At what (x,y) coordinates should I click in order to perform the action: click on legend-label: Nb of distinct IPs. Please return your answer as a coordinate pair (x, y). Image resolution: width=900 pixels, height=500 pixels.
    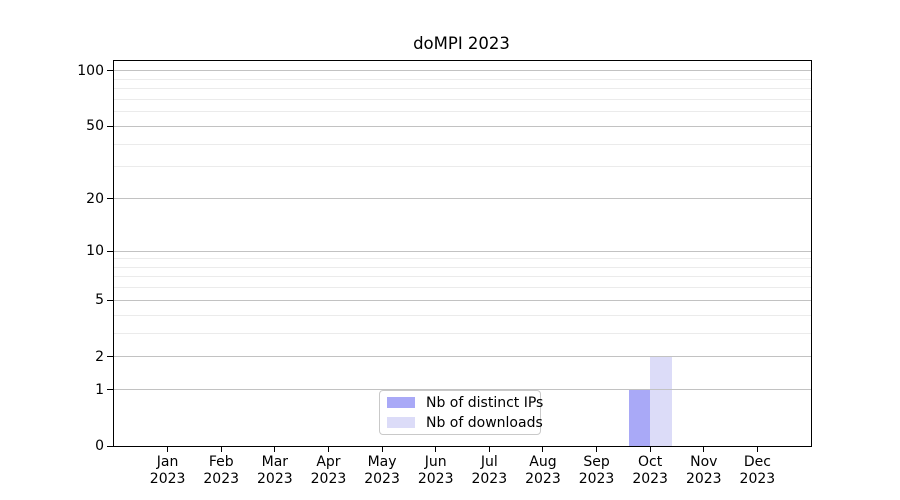
    Looking at the image, I should click on (485, 402).